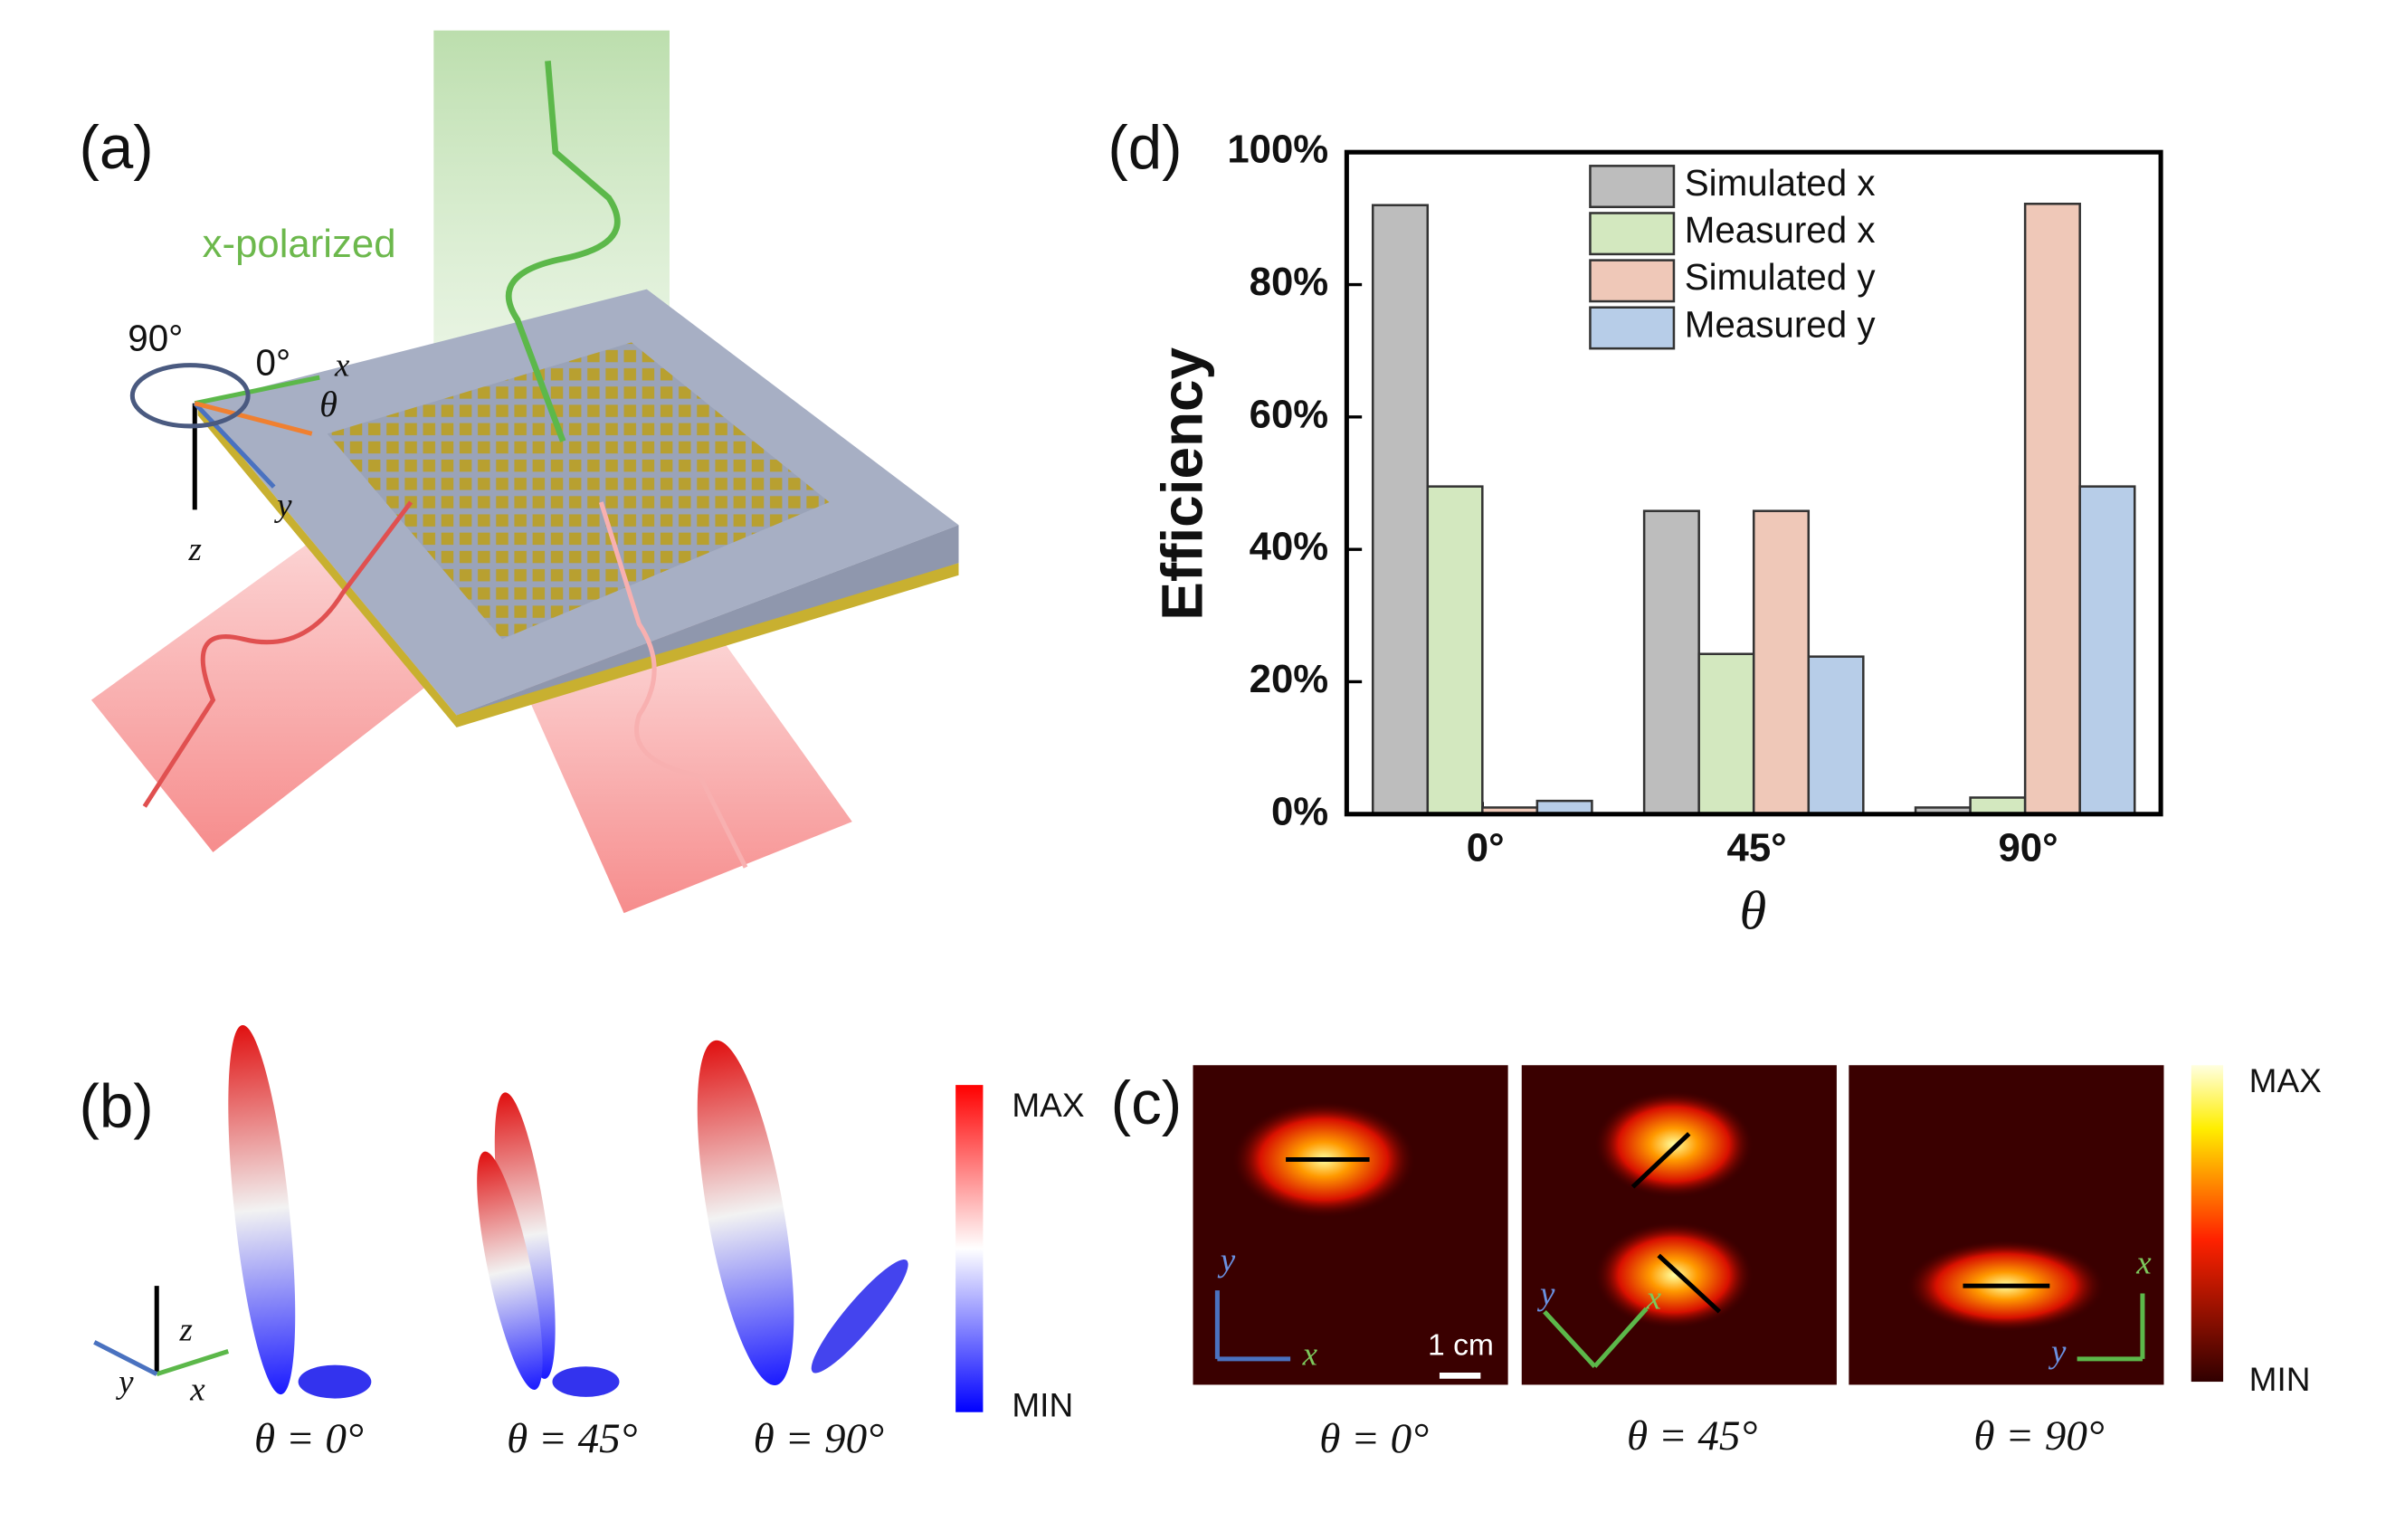  I want to click on panel-label: (a), so click(116, 148).